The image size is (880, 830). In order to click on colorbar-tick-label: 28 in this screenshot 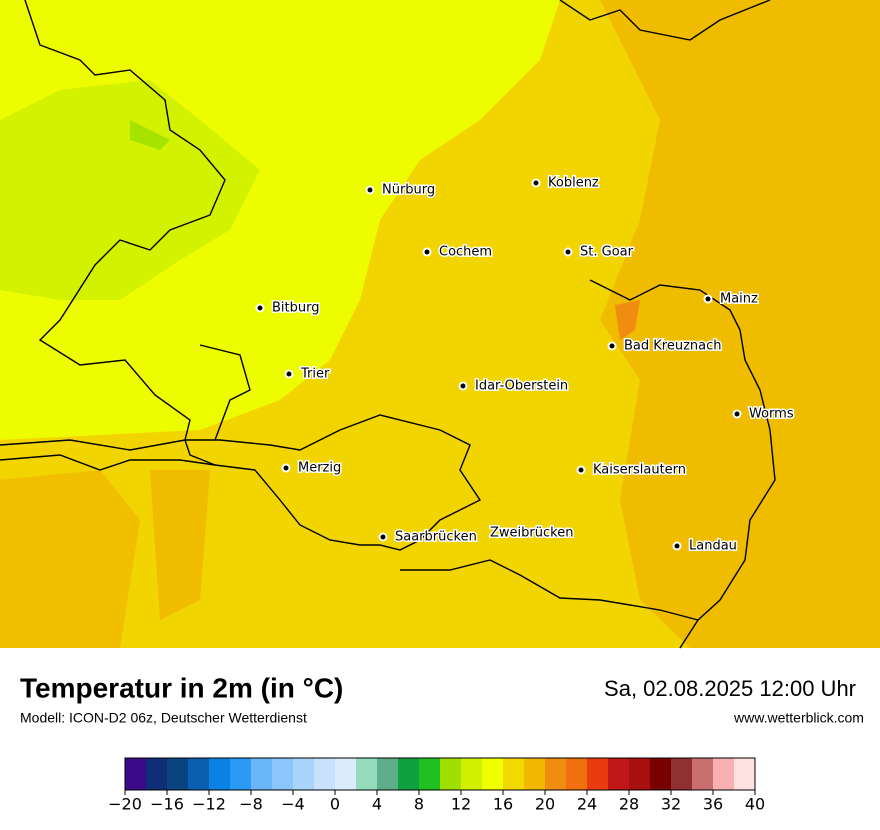, I will do `click(629, 804)`.